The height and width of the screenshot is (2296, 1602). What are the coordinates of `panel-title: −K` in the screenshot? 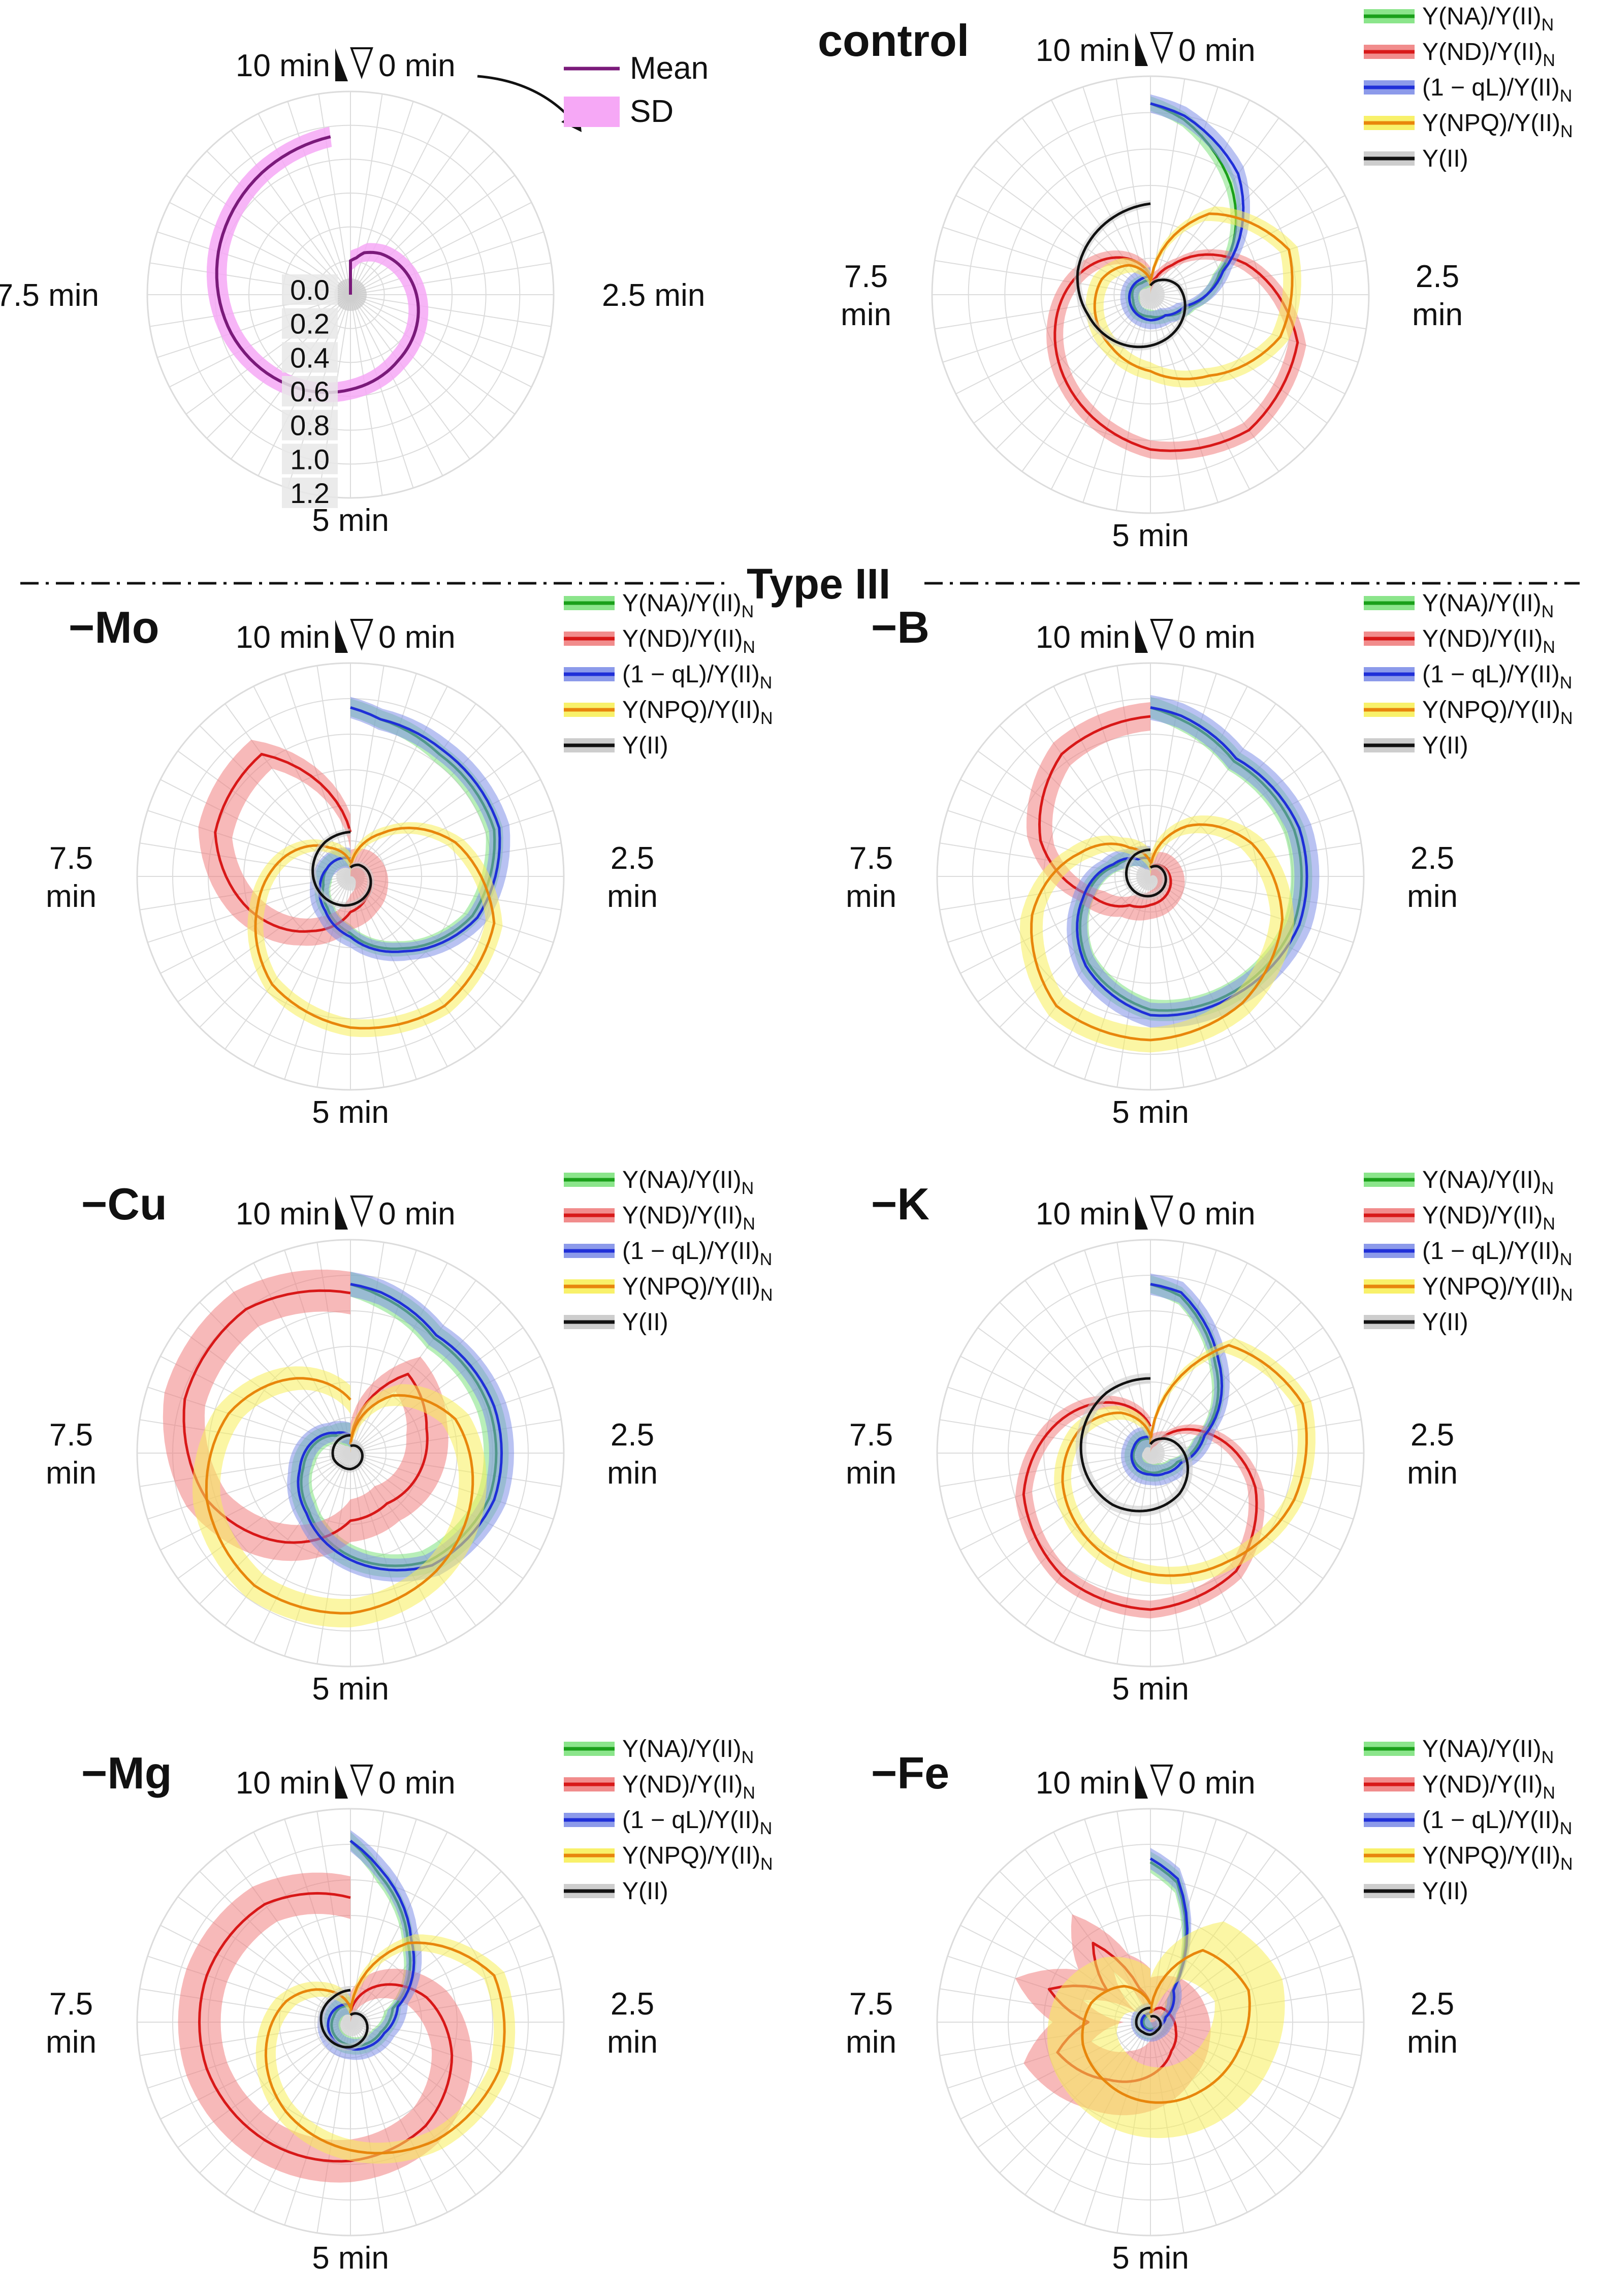 It's located at (900, 1204).